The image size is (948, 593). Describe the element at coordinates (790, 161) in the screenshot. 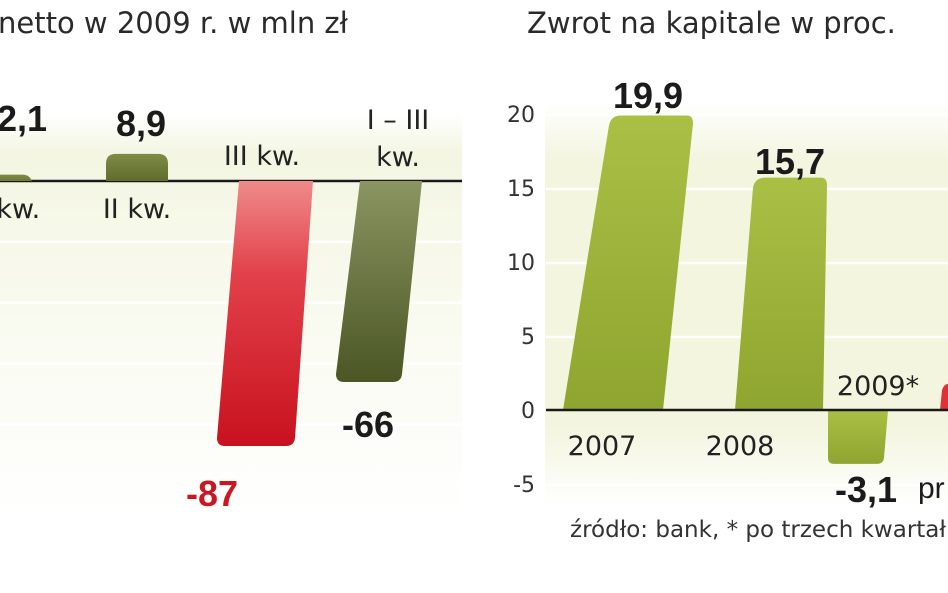

I see `right-value-label: 15,7` at that location.